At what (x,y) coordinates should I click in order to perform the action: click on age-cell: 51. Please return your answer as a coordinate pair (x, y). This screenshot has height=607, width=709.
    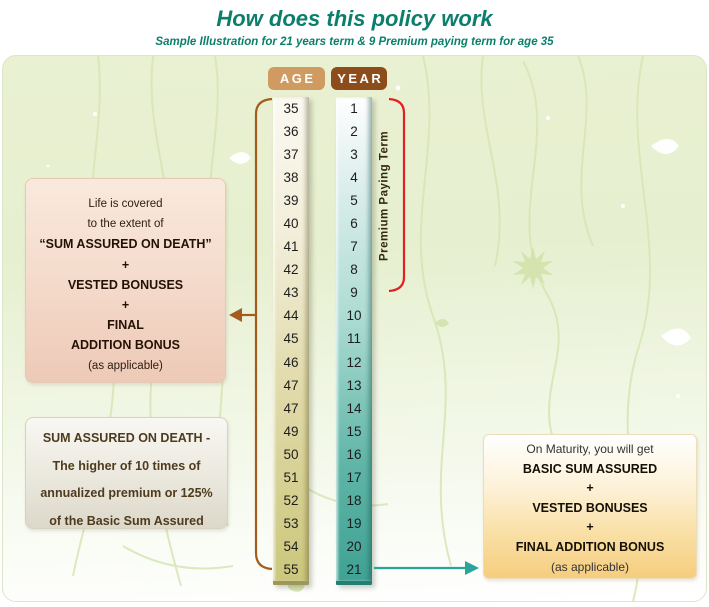
    Looking at the image, I should click on (291, 477).